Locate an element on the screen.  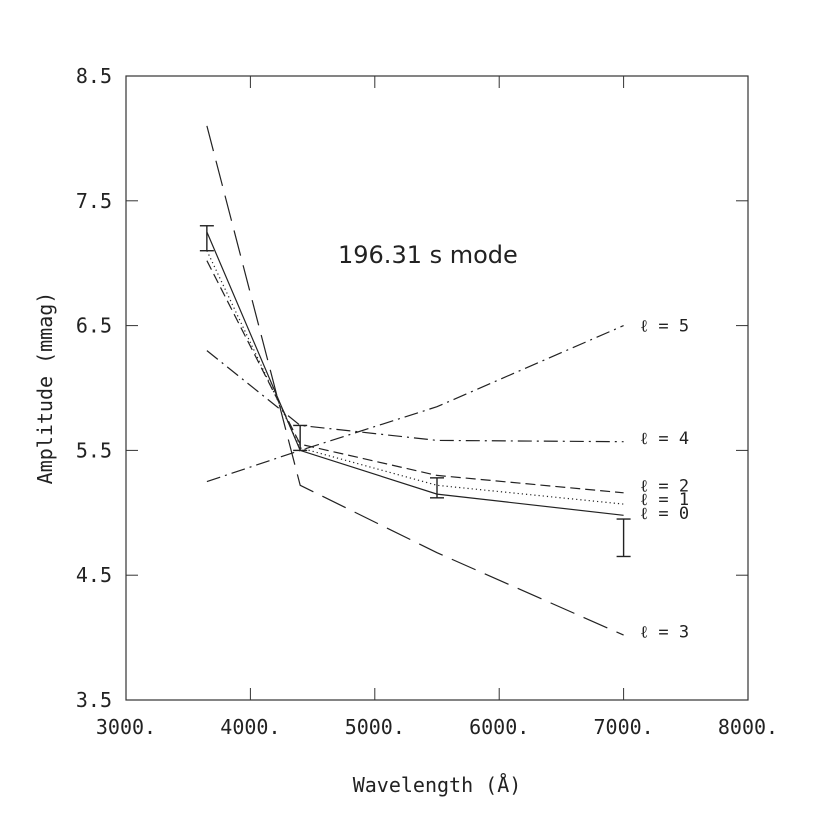
y-axis-label: Amplitude (mmag) is located at coordinates (45, 388).